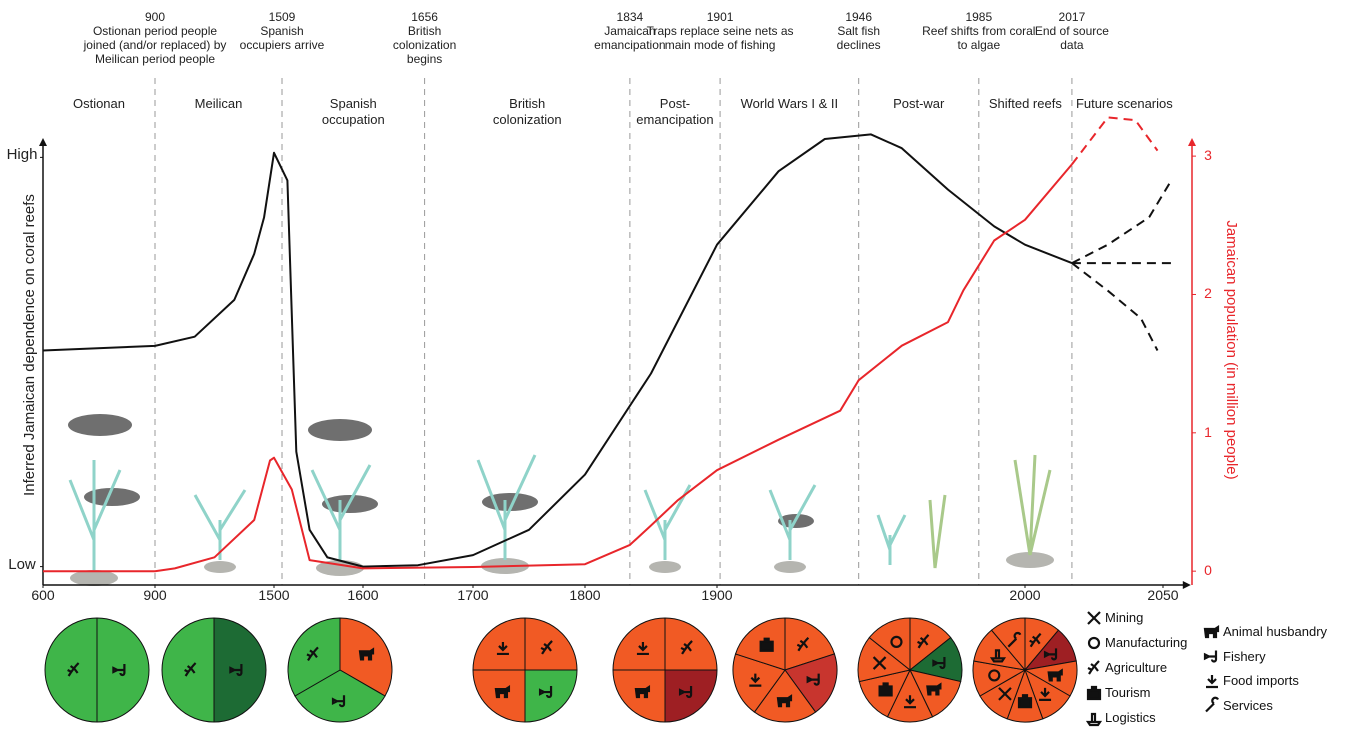 This screenshot has width=1353, height=735. Describe the element at coordinates (1130, 717) in the screenshot. I see `legend-label: Logistics` at that location.